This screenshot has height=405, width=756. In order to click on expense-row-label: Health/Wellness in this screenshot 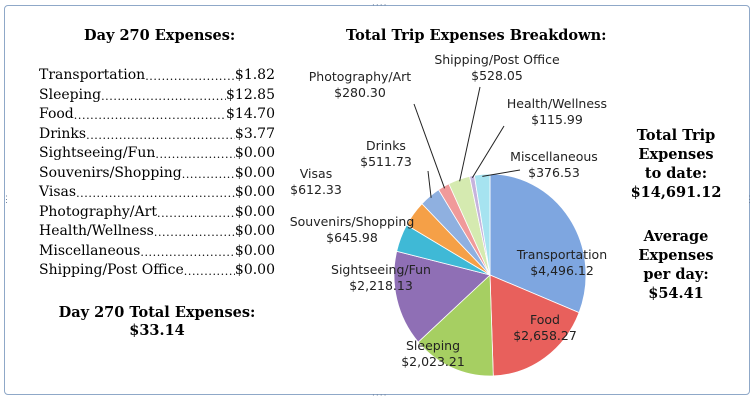, I will do `click(96, 231)`.